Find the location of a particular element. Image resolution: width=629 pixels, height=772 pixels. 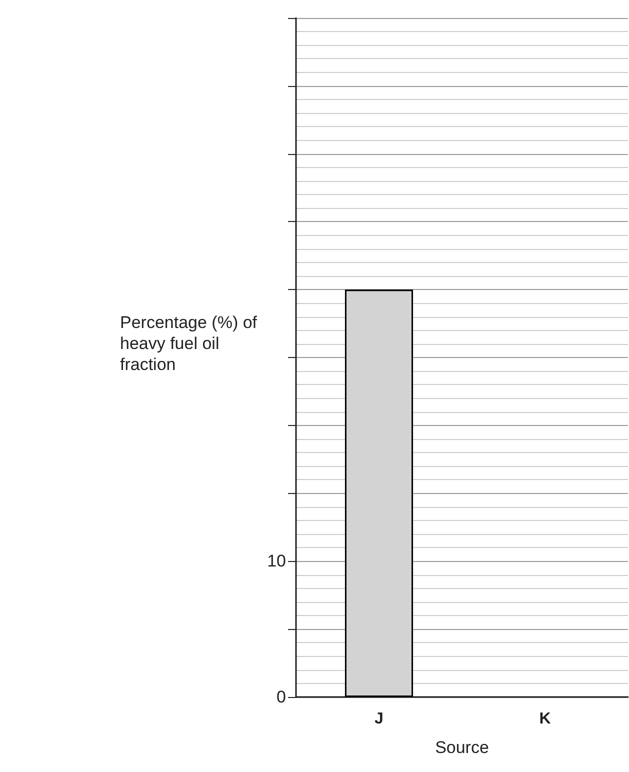

y-tick-label: 0 is located at coordinates (281, 697).